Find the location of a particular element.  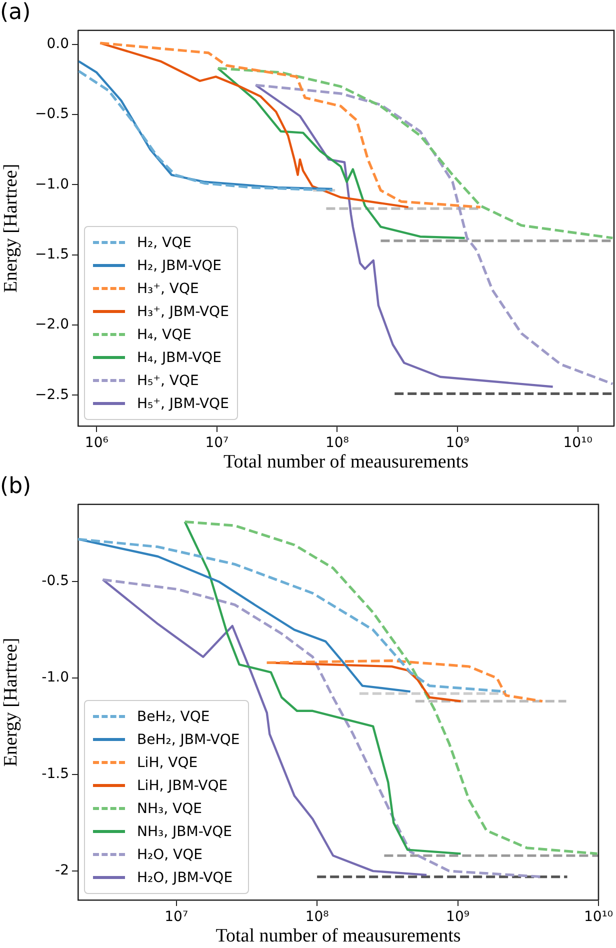

y-tick-label: -0.5 is located at coordinates (55, 581).